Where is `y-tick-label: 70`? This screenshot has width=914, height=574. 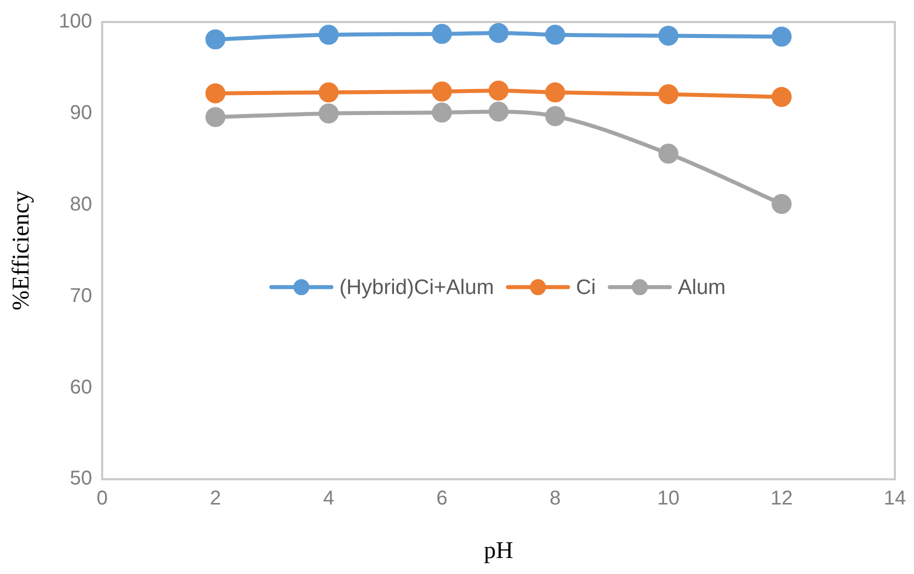 y-tick-label: 70 is located at coordinates (81, 295).